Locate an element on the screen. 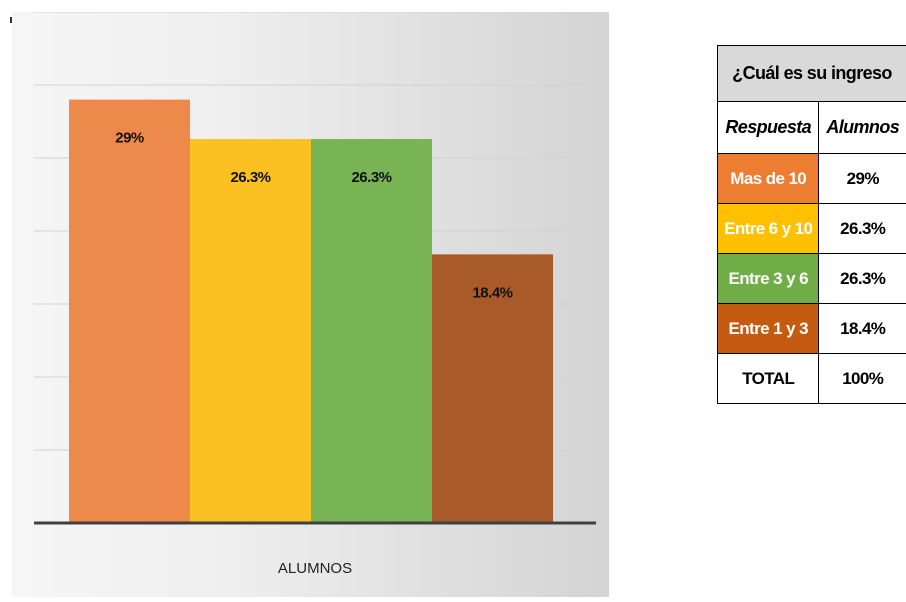 The width and height of the screenshot is (906, 602). table-row: Mas de 10 29% is located at coordinates (811, 178).